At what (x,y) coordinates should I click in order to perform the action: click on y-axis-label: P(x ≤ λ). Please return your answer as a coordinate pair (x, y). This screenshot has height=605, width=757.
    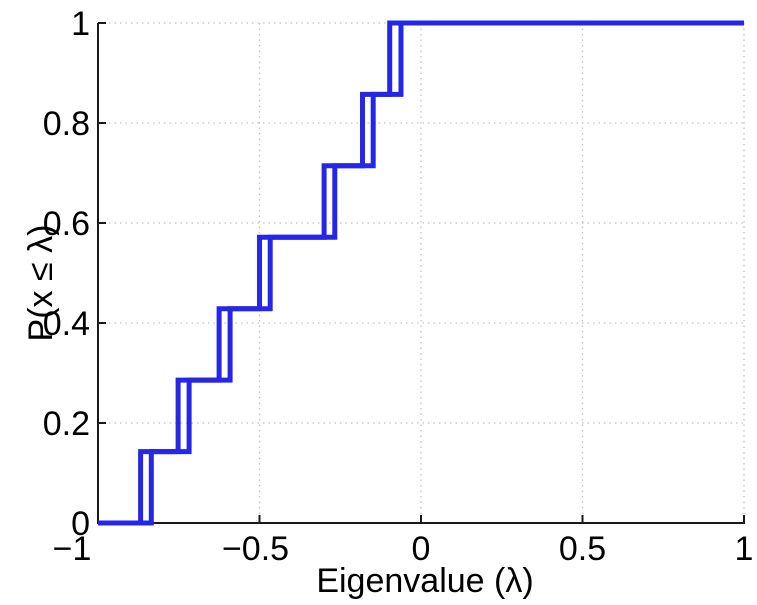
    Looking at the image, I should click on (41, 283).